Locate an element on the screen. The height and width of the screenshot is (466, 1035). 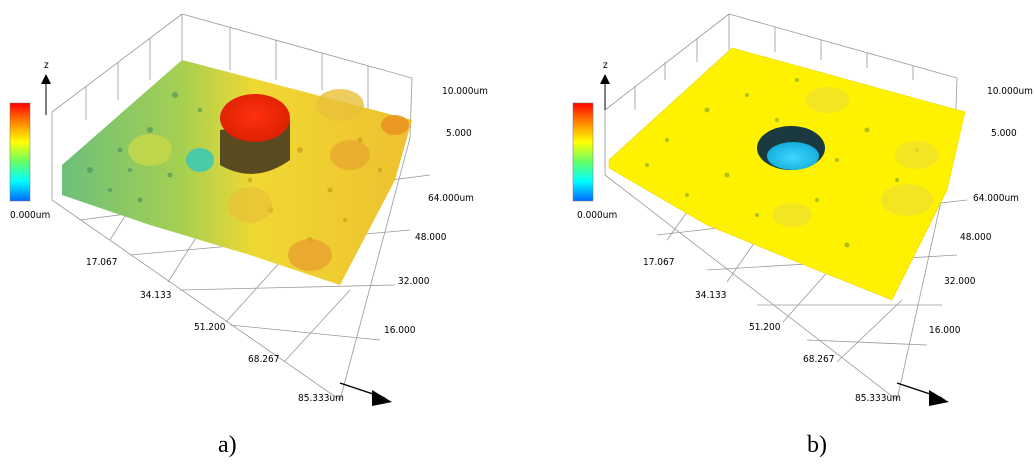
caption-a: a) is located at coordinates (227, 445).